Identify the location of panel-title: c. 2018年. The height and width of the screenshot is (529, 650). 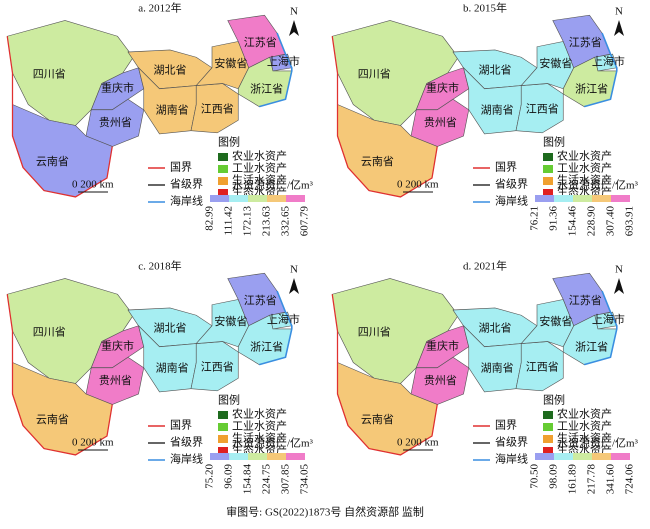
(159, 266).